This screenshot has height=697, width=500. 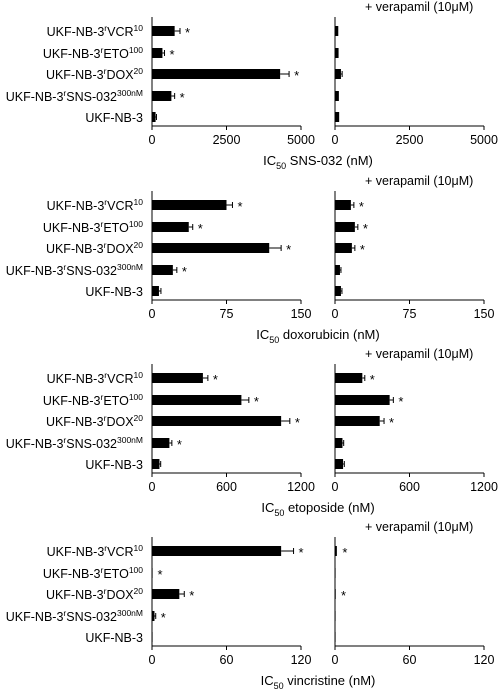 I want to click on x-tick-label: 60, so click(x=410, y=660).